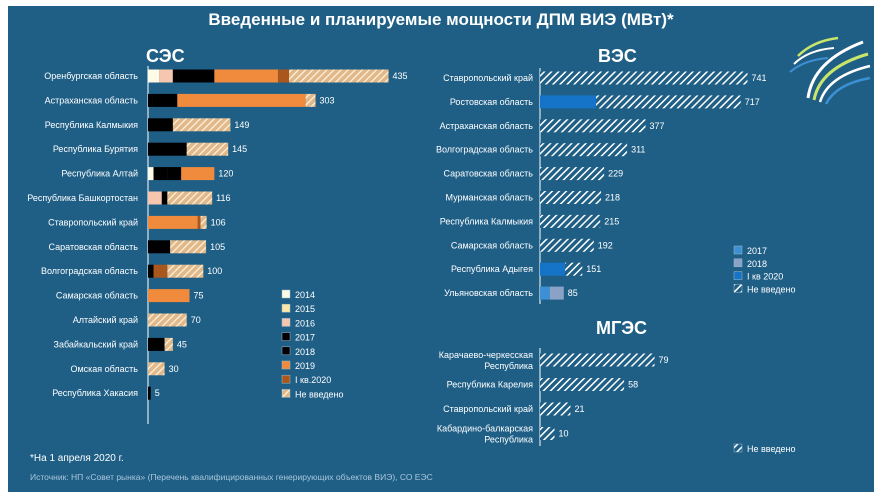 The height and width of the screenshot is (497, 879). I want to click on legend-label: 2017, so click(305, 338).